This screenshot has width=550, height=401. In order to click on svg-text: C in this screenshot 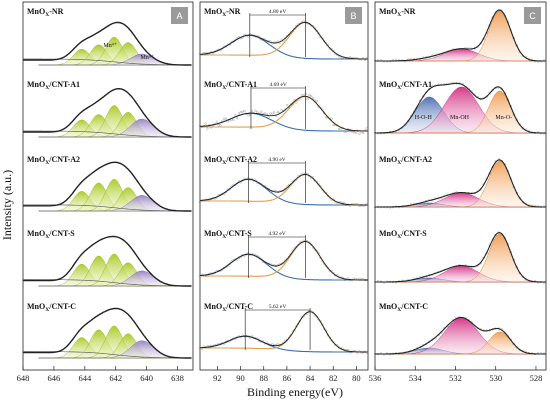, I will do `click(532, 16)`.